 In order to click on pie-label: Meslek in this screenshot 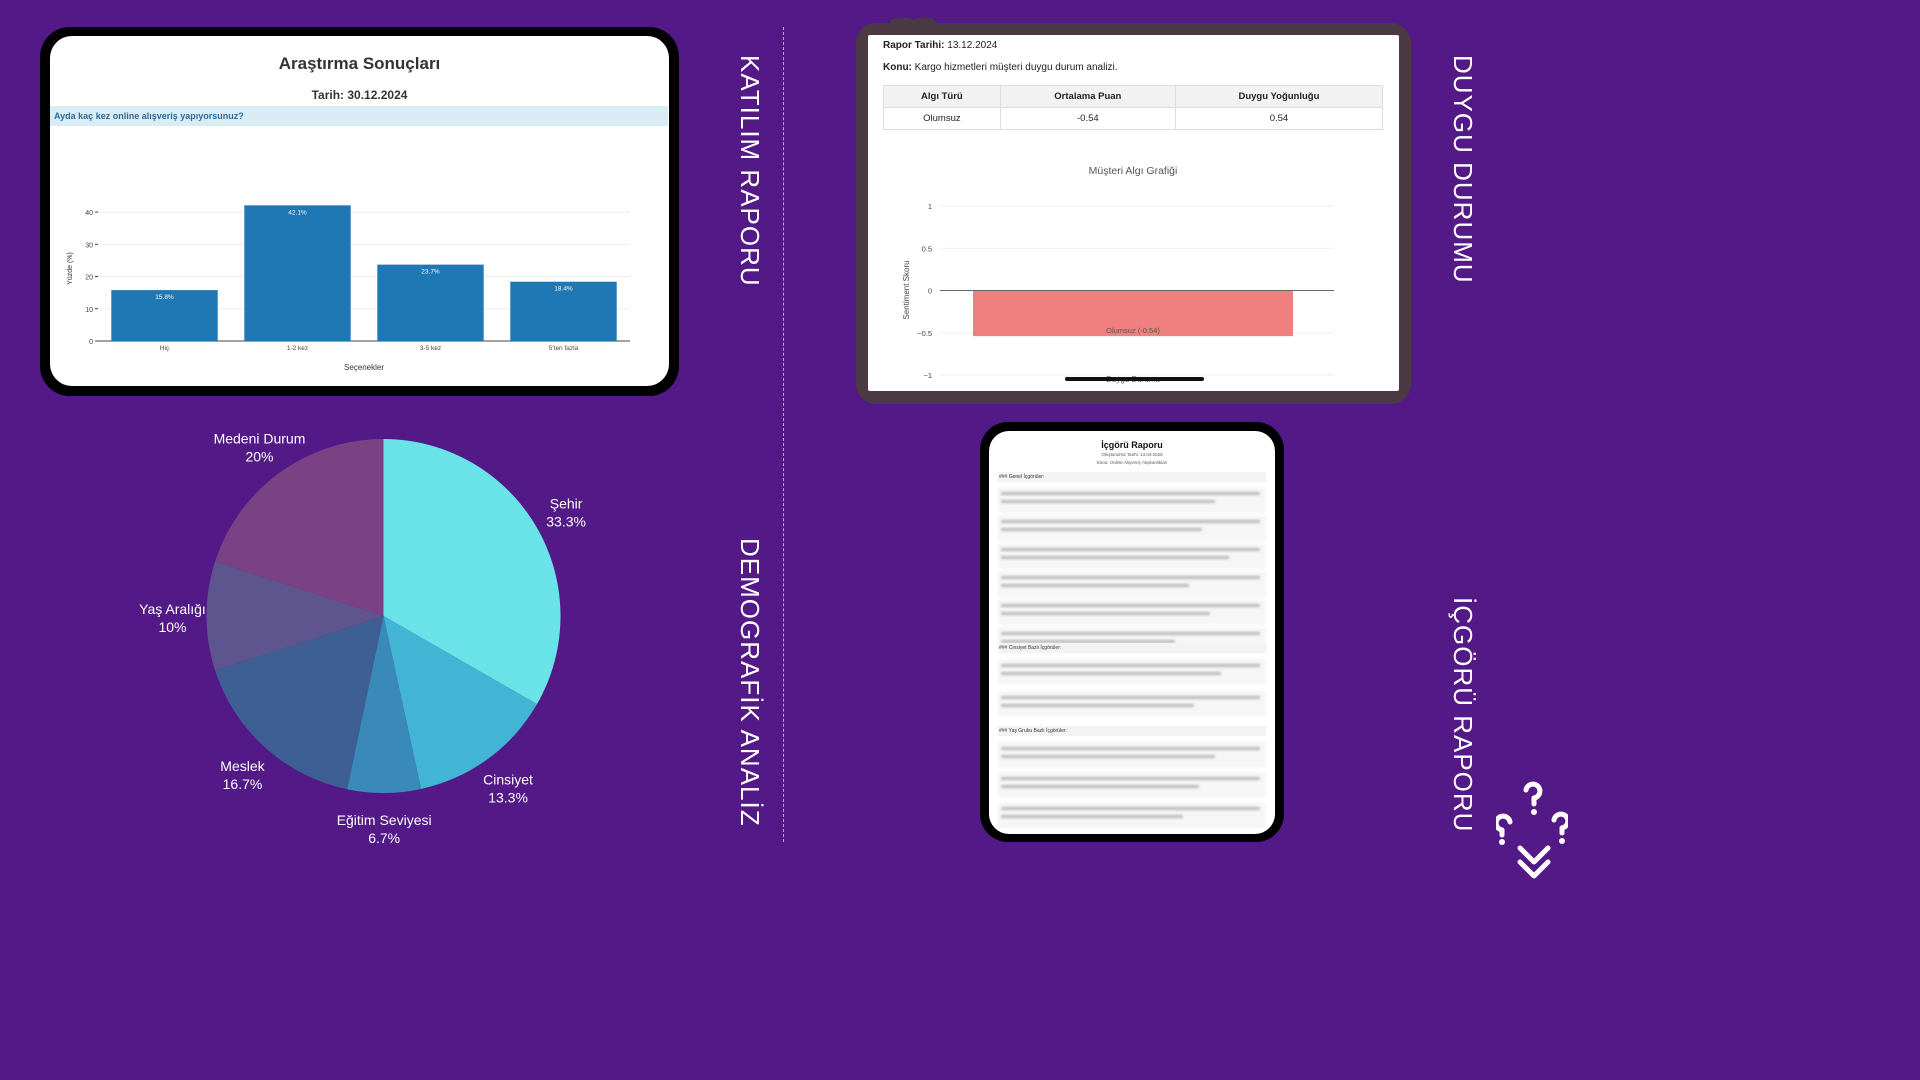, I will do `click(242, 766)`.